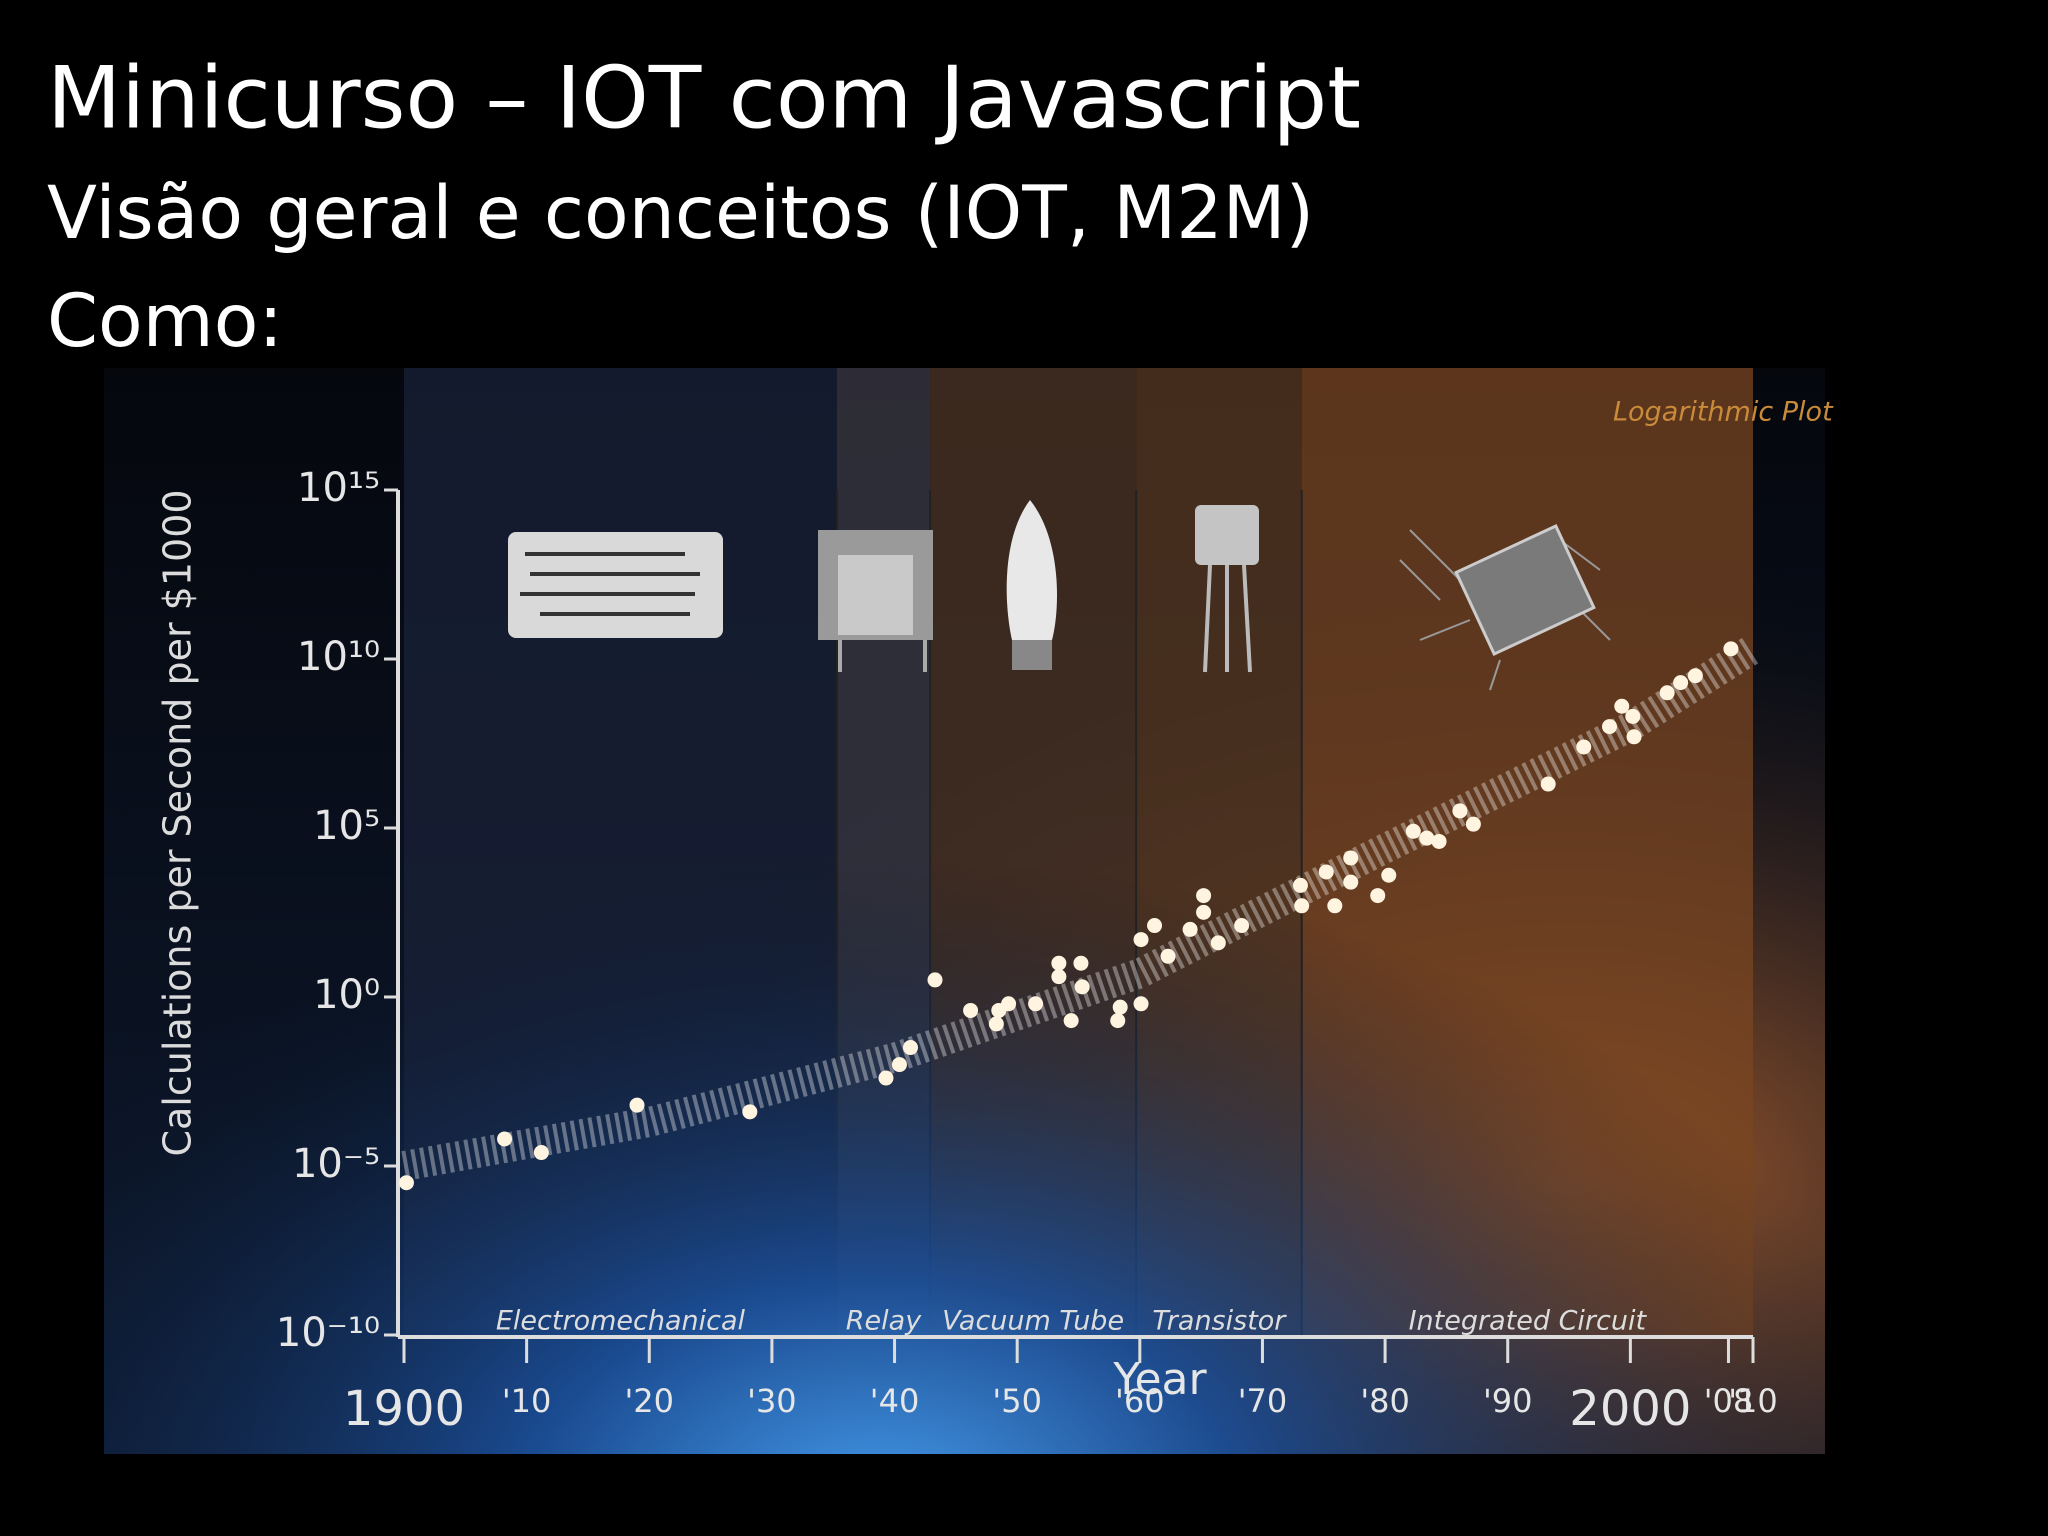  What do you see at coordinates (895, 1401) in the screenshot?
I see `x-tick-label: '40` at bounding box center [895, 1401].